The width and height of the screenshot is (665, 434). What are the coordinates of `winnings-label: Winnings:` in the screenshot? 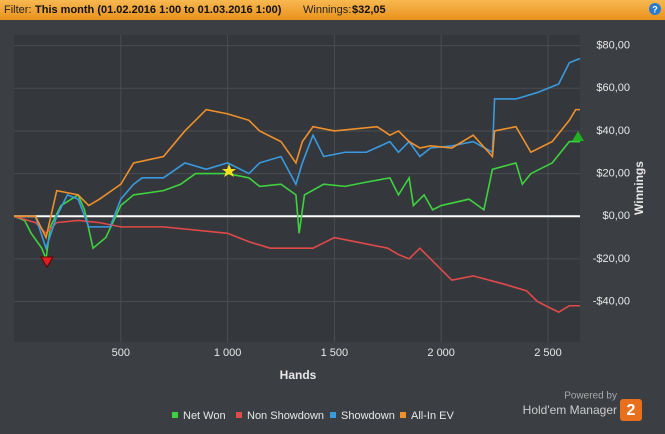 It's located at (327, 10).